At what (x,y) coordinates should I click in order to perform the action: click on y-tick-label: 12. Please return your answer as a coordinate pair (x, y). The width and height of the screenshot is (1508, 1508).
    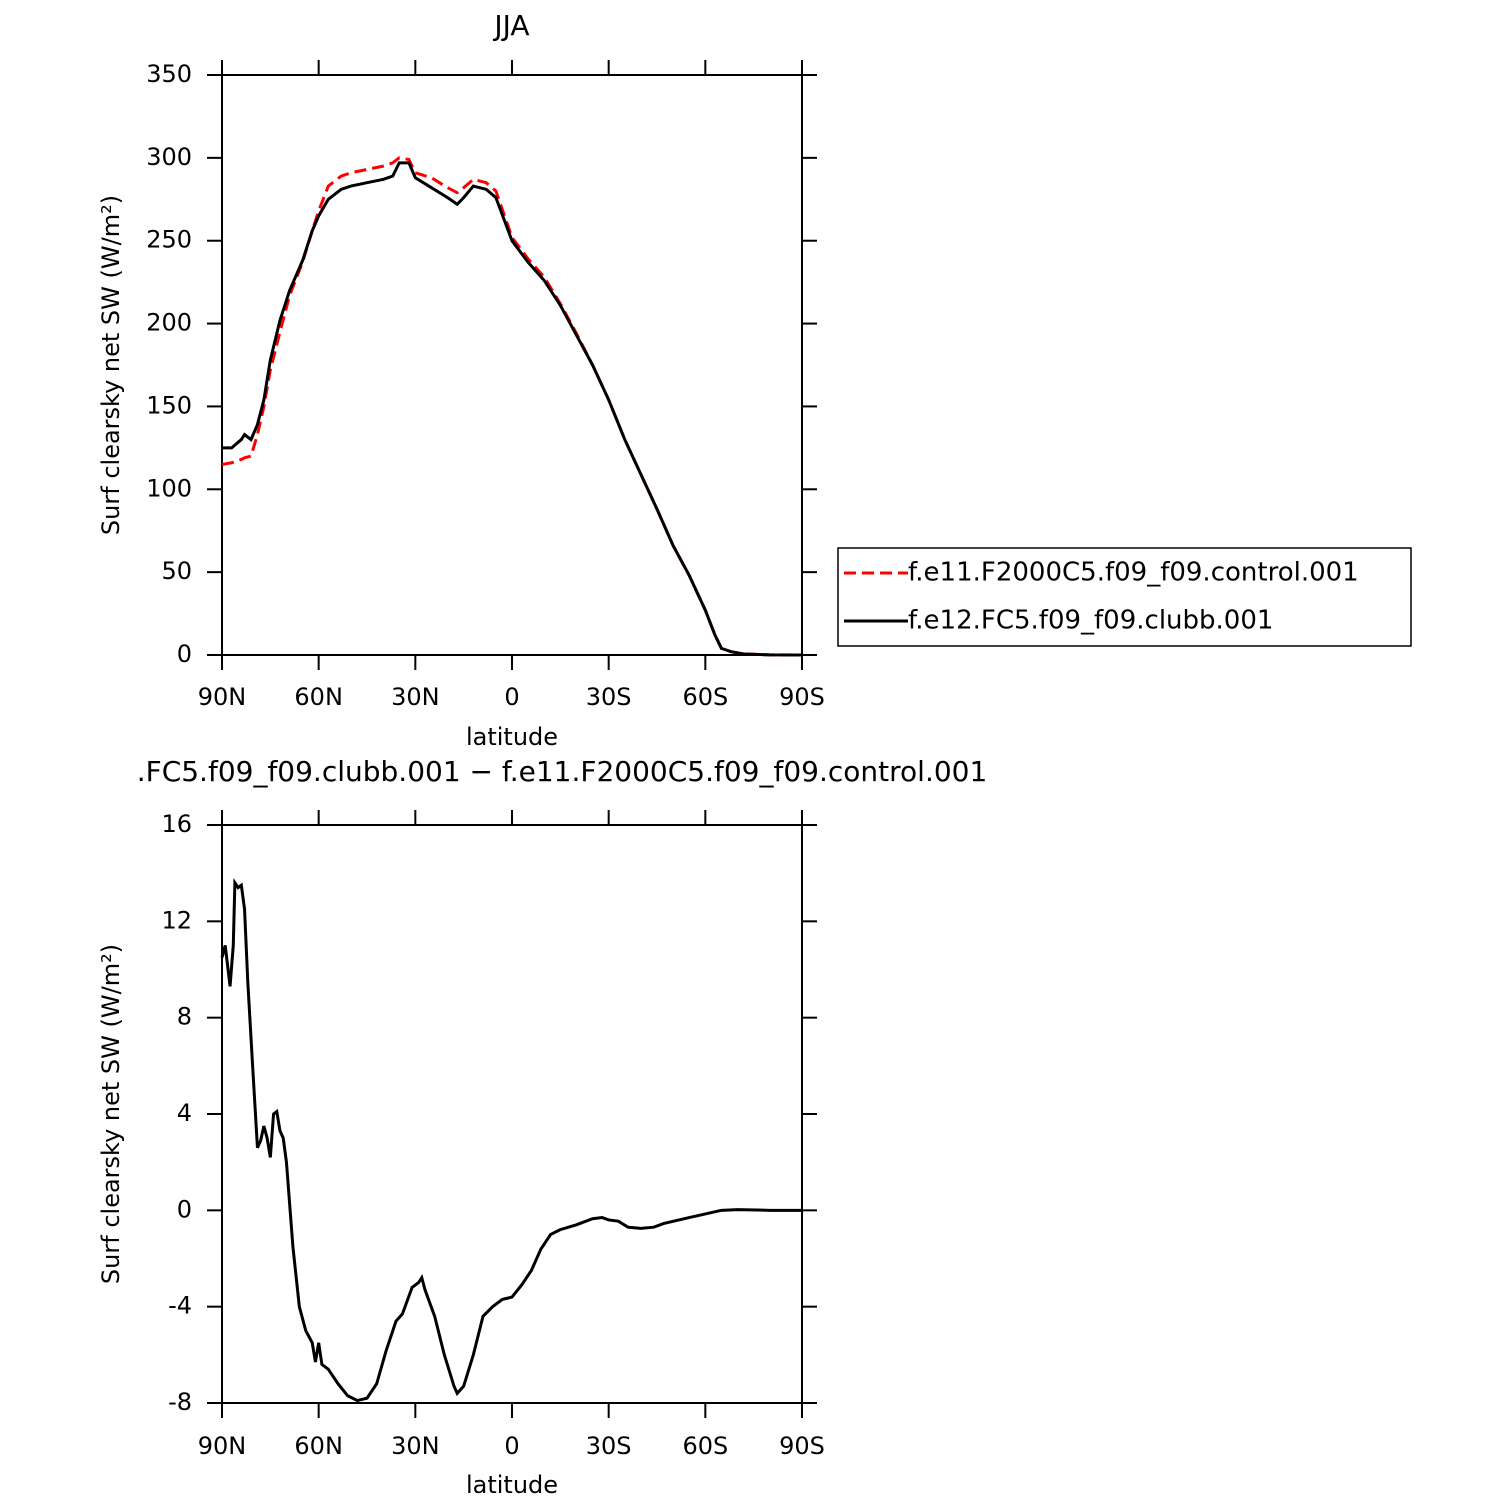
    Looking at the image, I should click on (176, 920).